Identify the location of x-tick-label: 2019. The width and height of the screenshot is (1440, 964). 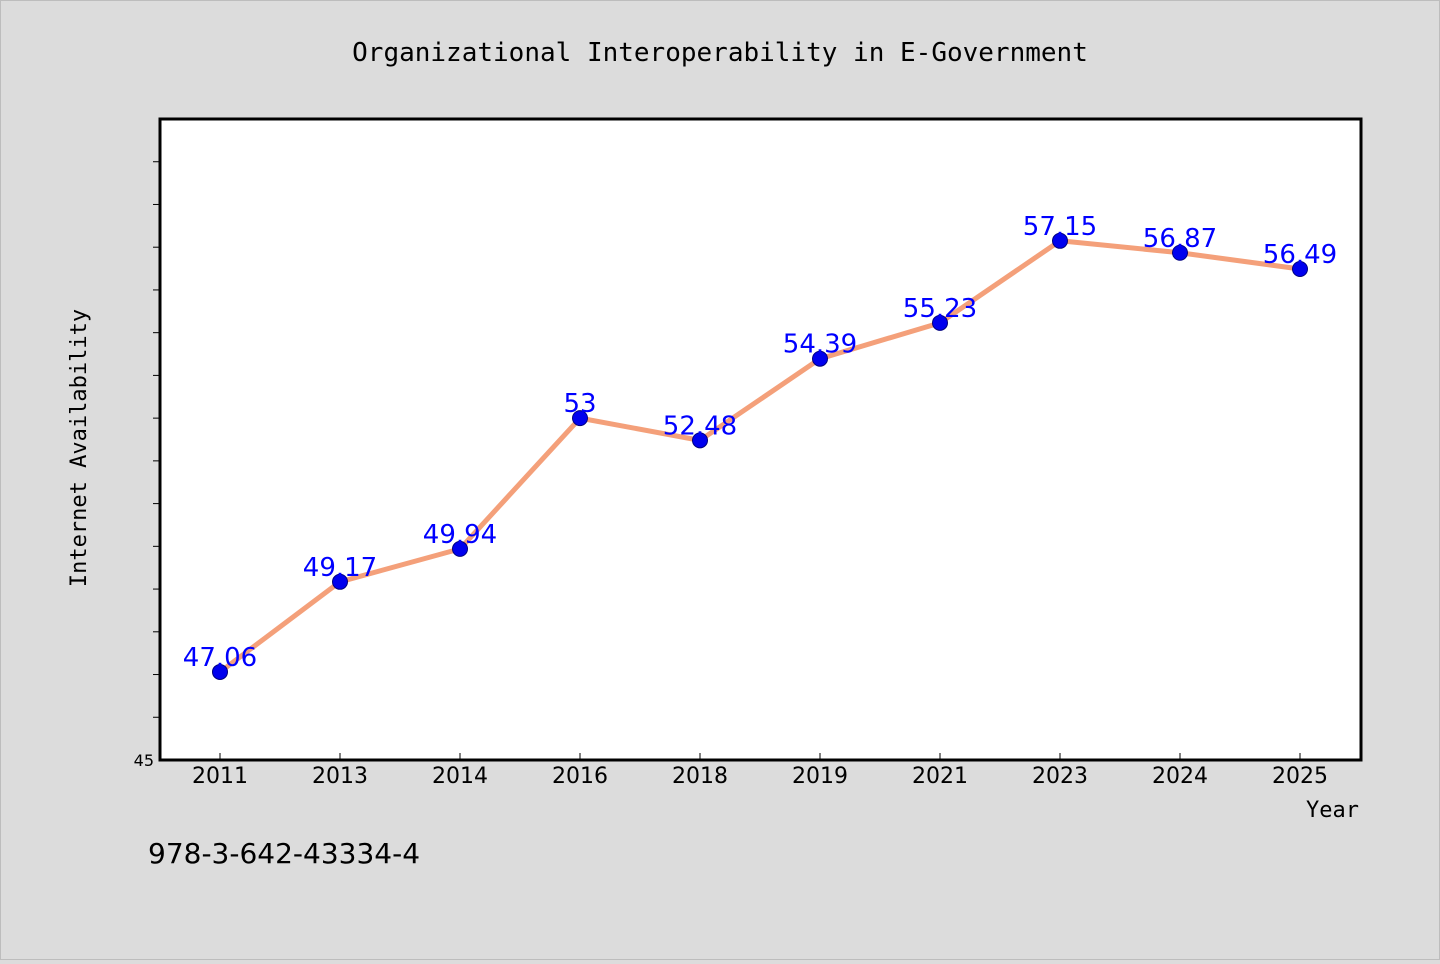
(820, 776).